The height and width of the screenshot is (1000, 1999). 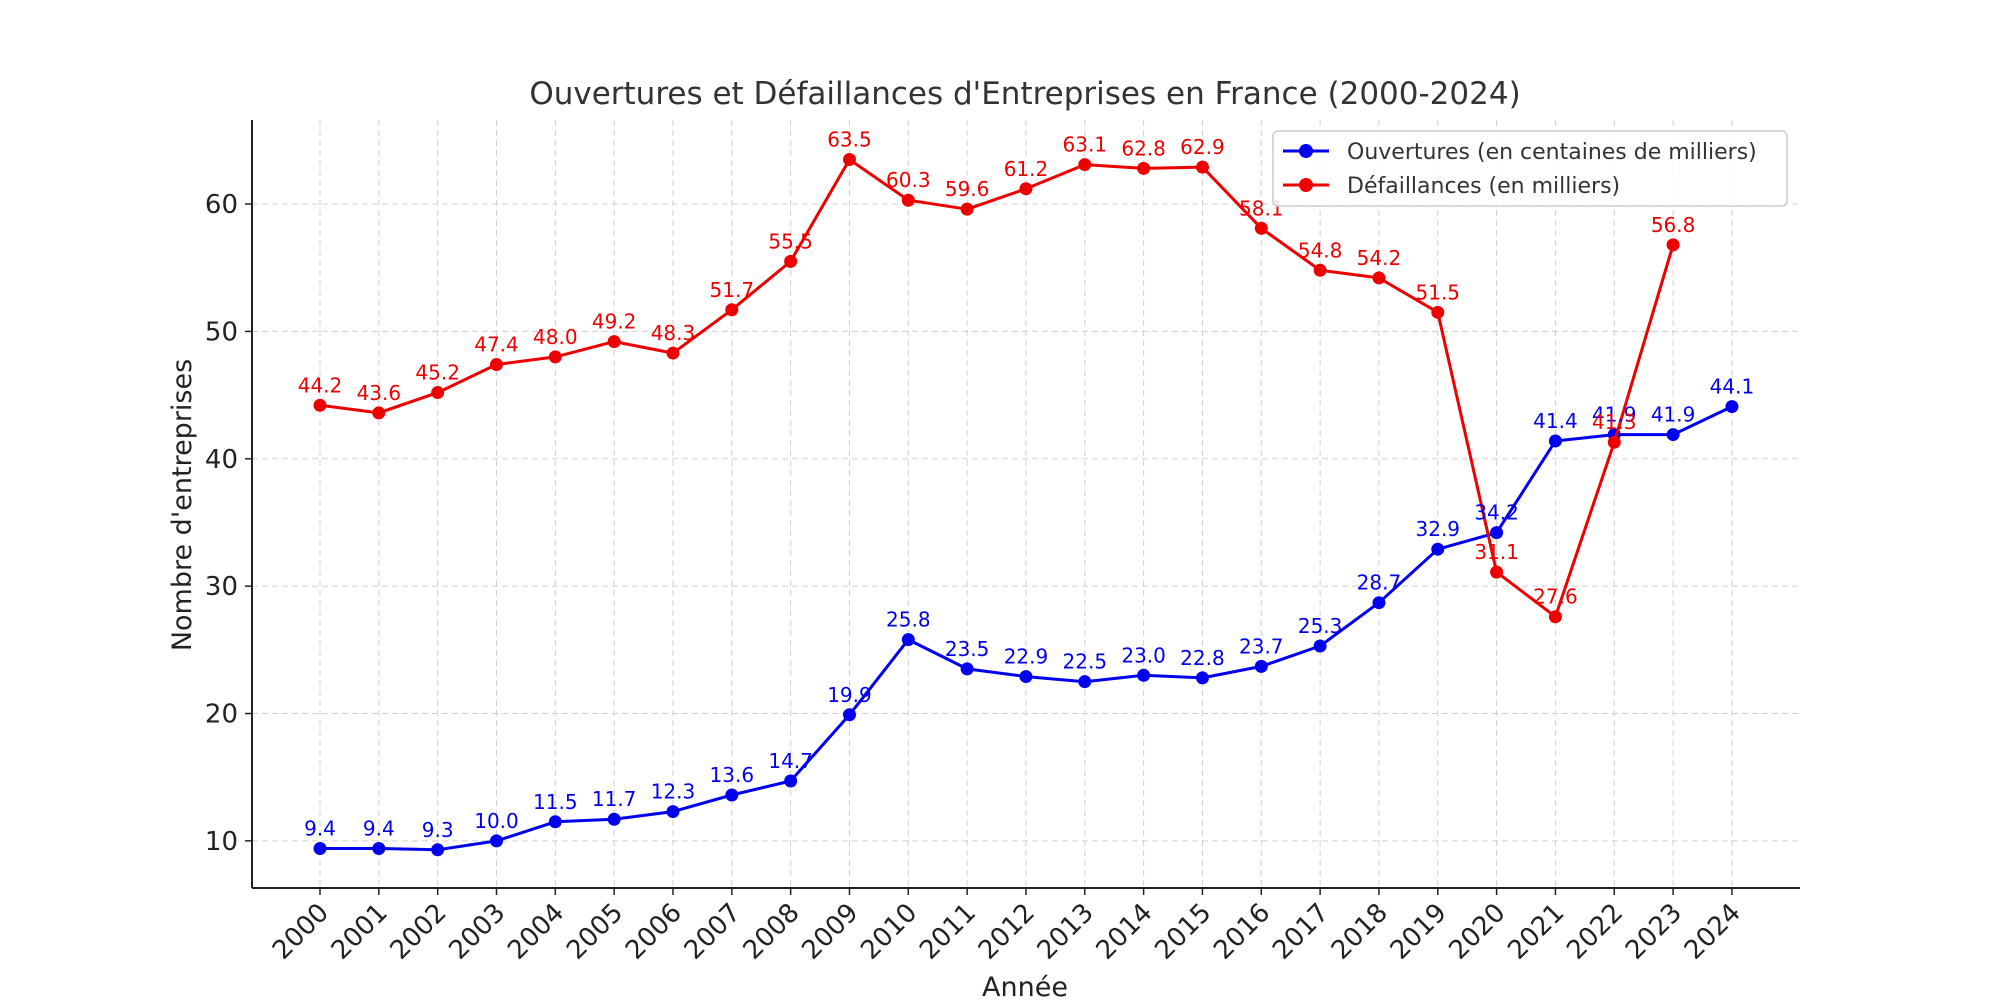 I want to click on x-tick-label: 2009, so click(x=830, y=932).